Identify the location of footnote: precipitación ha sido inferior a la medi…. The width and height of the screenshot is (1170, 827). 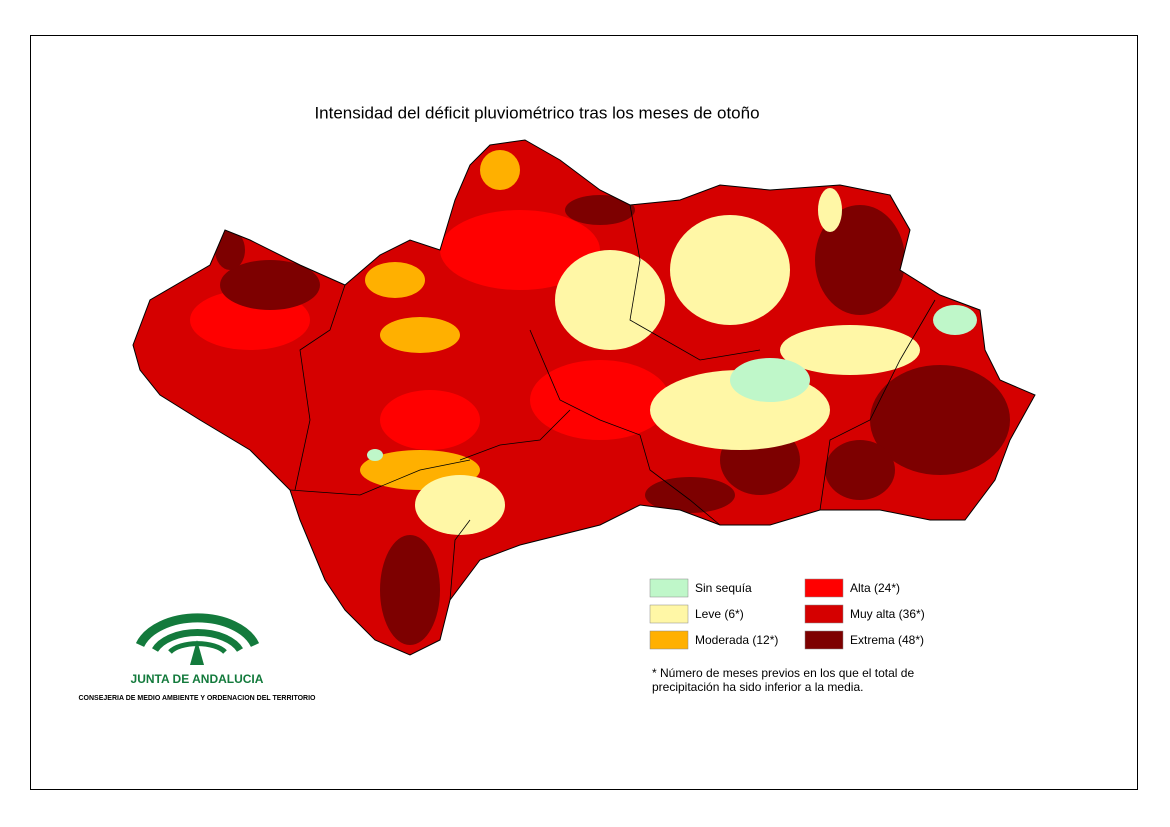
(757, 687).